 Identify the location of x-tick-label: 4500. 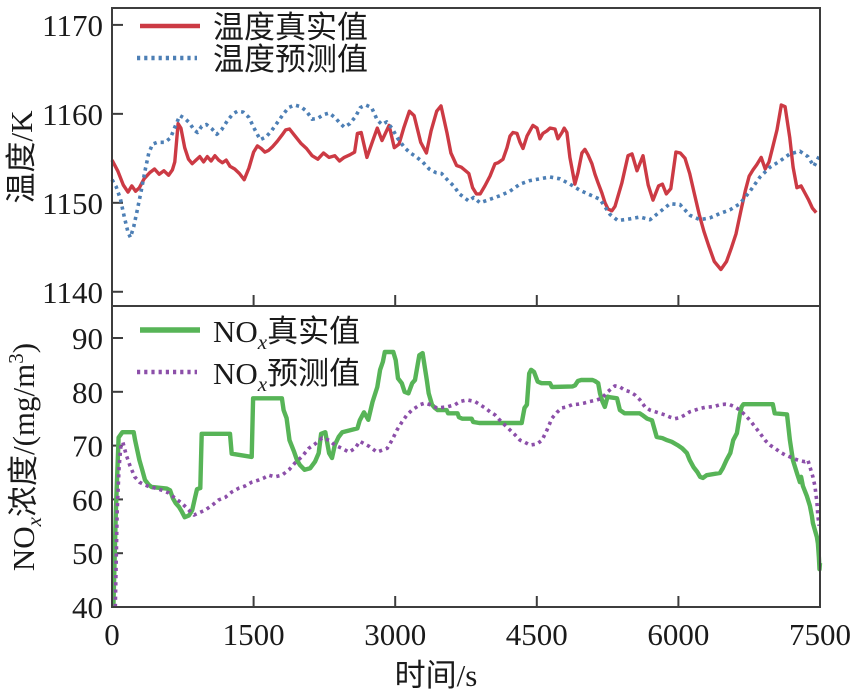
(537, 634).